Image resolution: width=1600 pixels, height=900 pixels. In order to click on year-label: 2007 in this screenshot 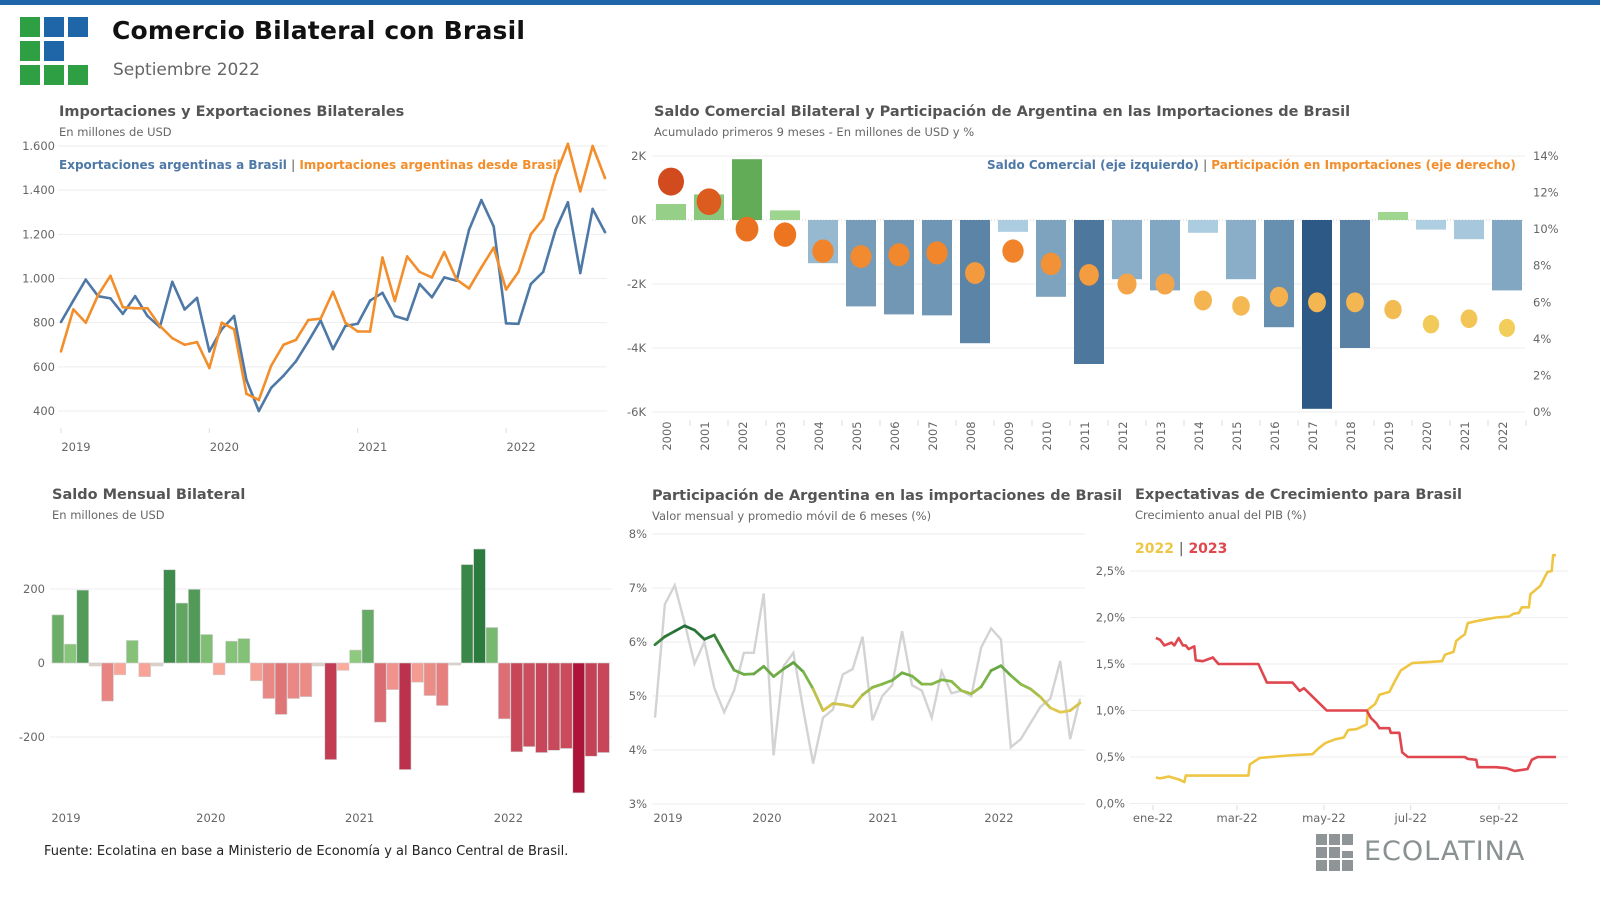, I will do `click(933, 435)`.